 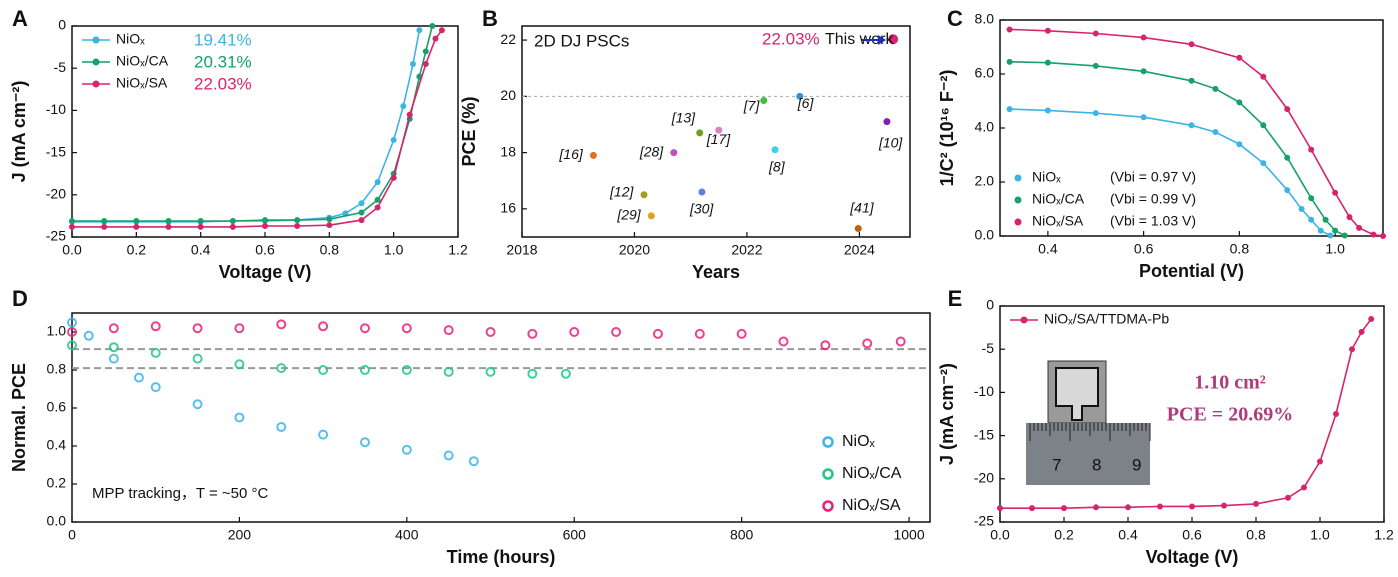 What do you see at coordinates (1056, 464) in the screenshot?
I see `ruler-label: 7` at bounding box center [1056, 464].